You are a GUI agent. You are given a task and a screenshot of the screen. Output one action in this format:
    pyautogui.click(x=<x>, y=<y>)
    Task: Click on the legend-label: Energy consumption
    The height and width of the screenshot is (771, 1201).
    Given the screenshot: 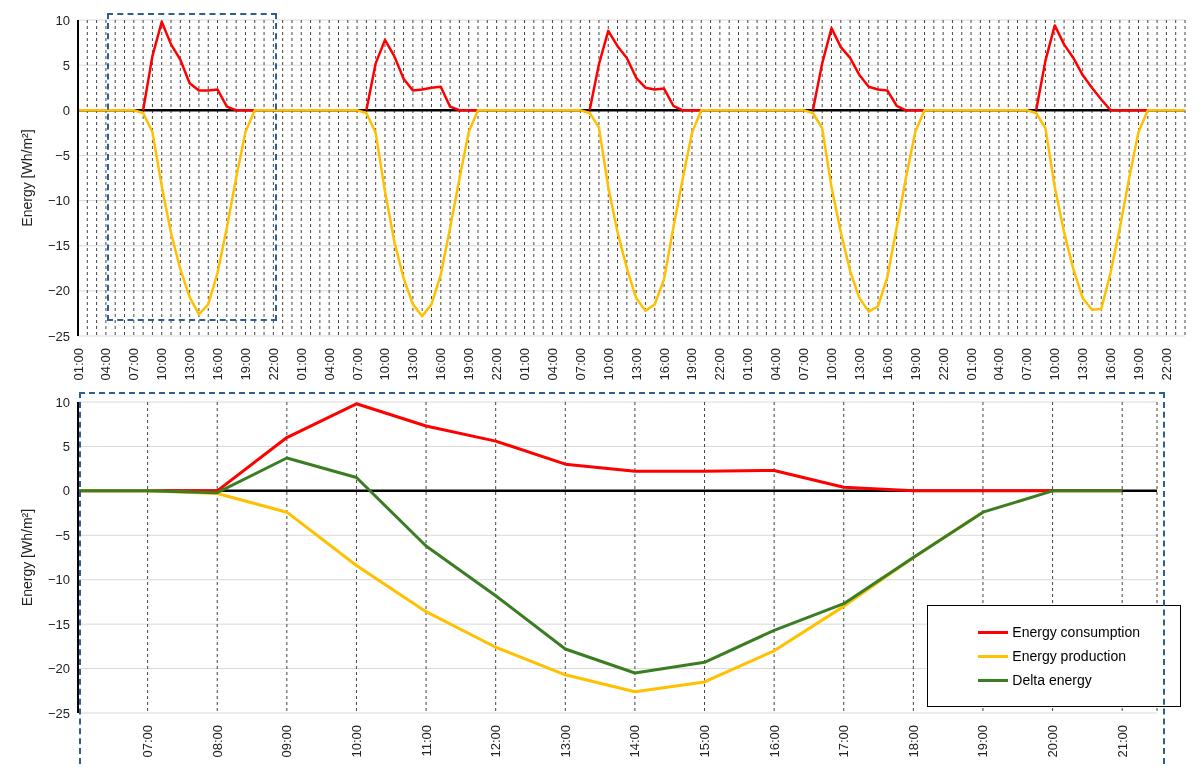 What is the action you would take?
    pyautogui.click(x=1076, y=632)
    